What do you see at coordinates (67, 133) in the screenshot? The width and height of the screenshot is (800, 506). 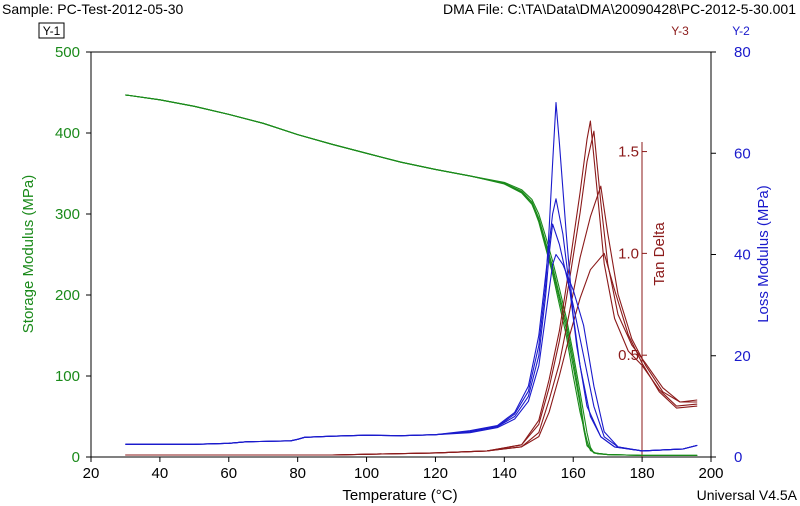 I see `y1-tick-label: 400` at bounding box center [67, 133].